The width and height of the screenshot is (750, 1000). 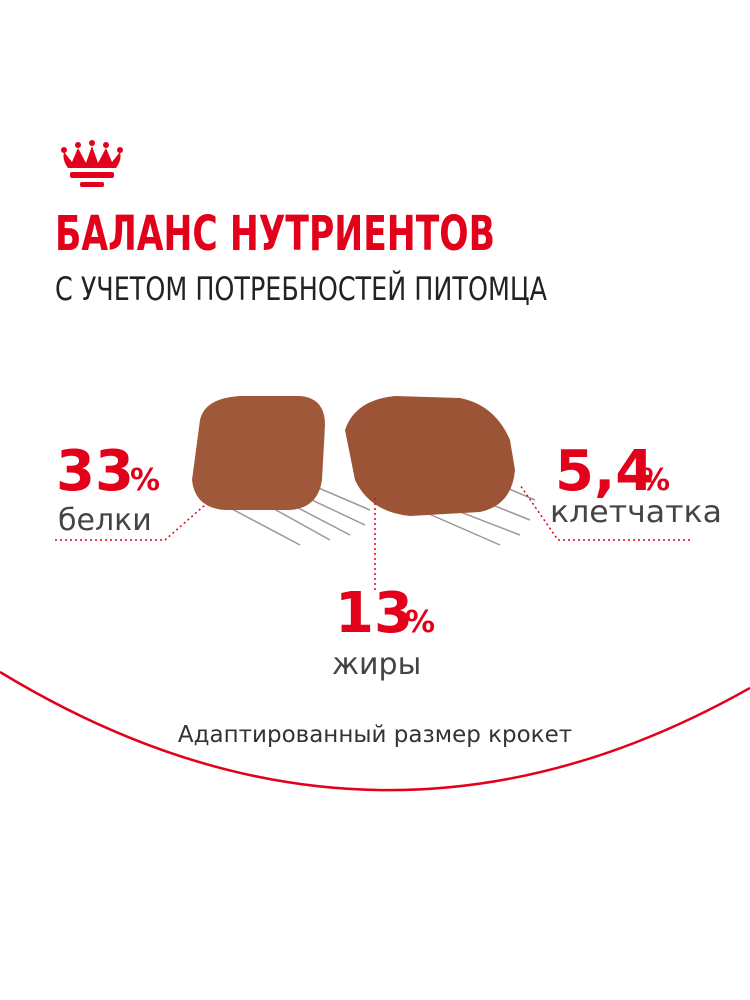 I want to click on caption: Адаптированный размер крокет, so click(x=375, y=735).